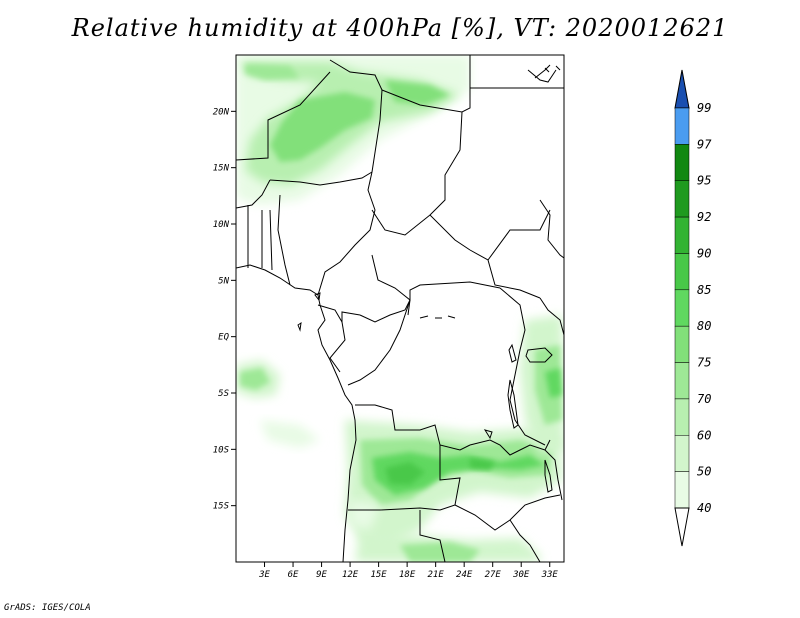 The image size is (800, 618). I want to click on colorbar-label: 75, so click(704, 363).